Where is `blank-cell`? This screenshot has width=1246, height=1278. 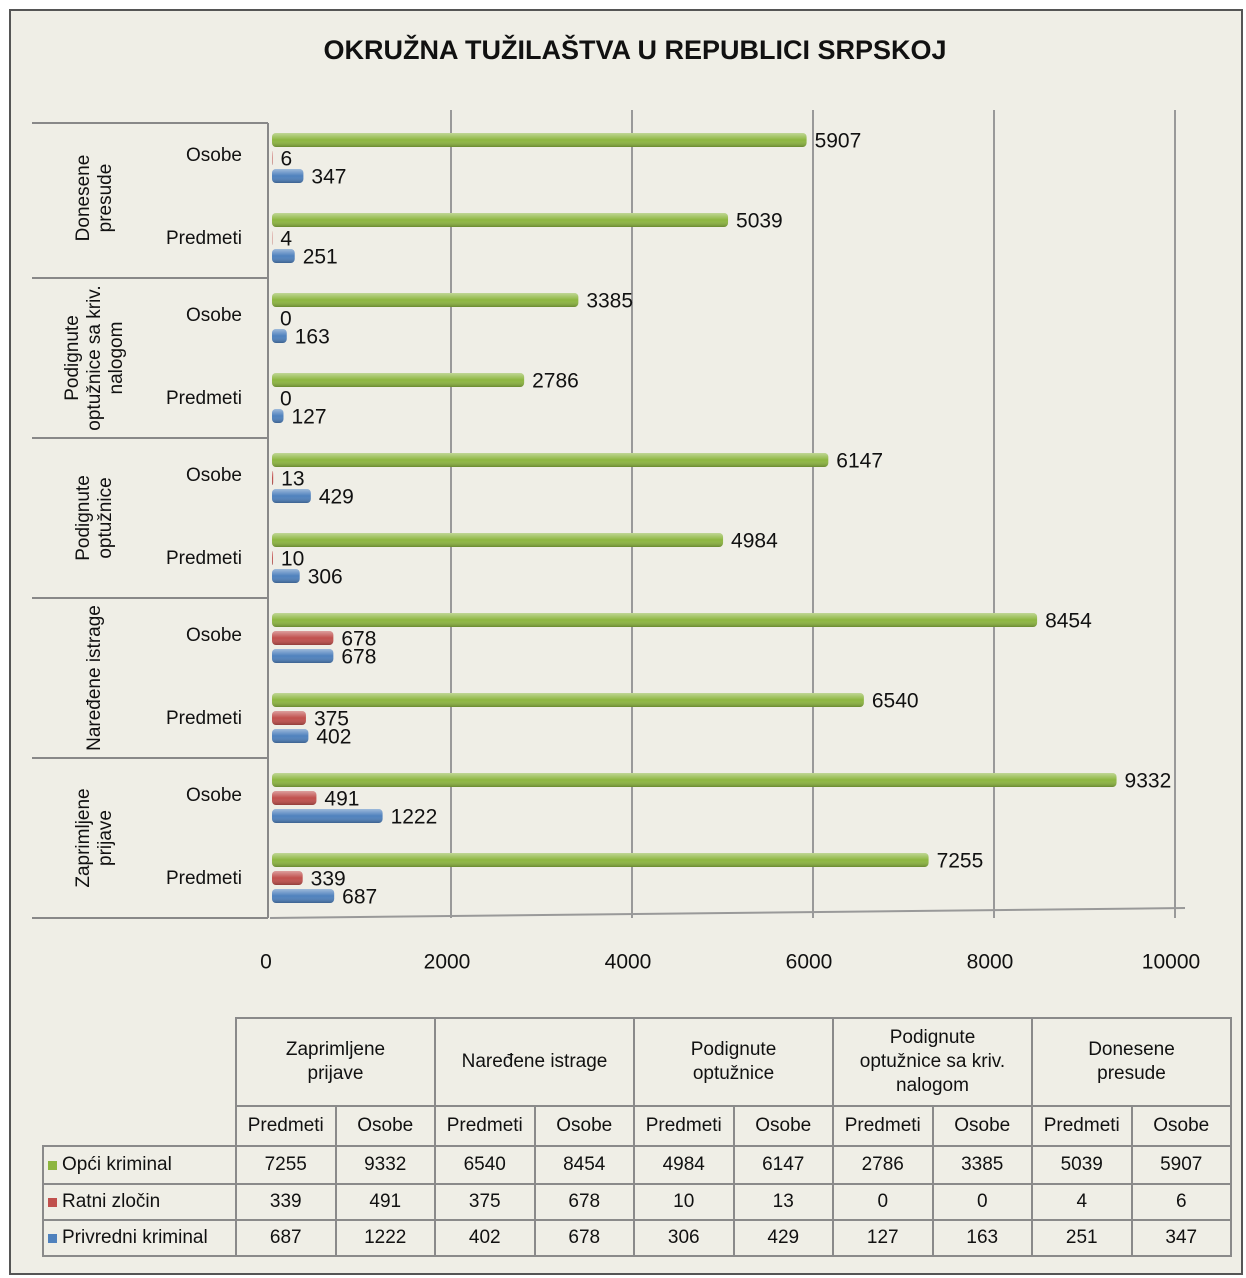 blank-cell is located at coordinates (139, 1126).